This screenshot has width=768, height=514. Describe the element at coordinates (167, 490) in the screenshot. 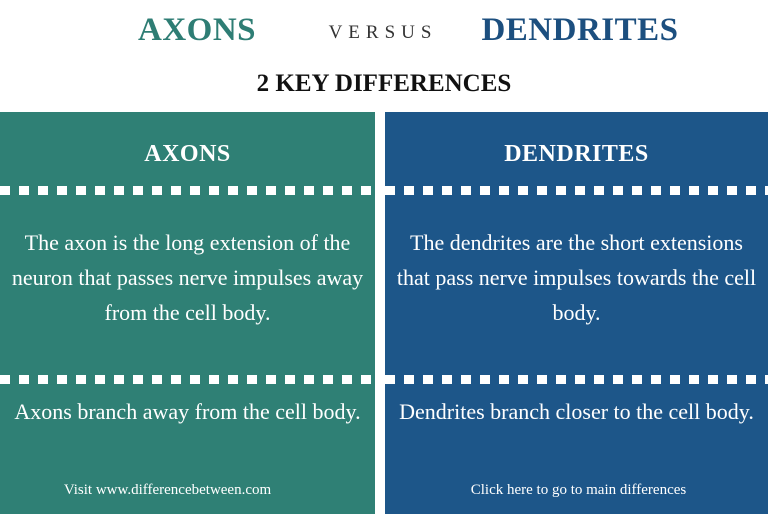

I see `visit-website-link: Visit www.differencebetween.com` at that location.